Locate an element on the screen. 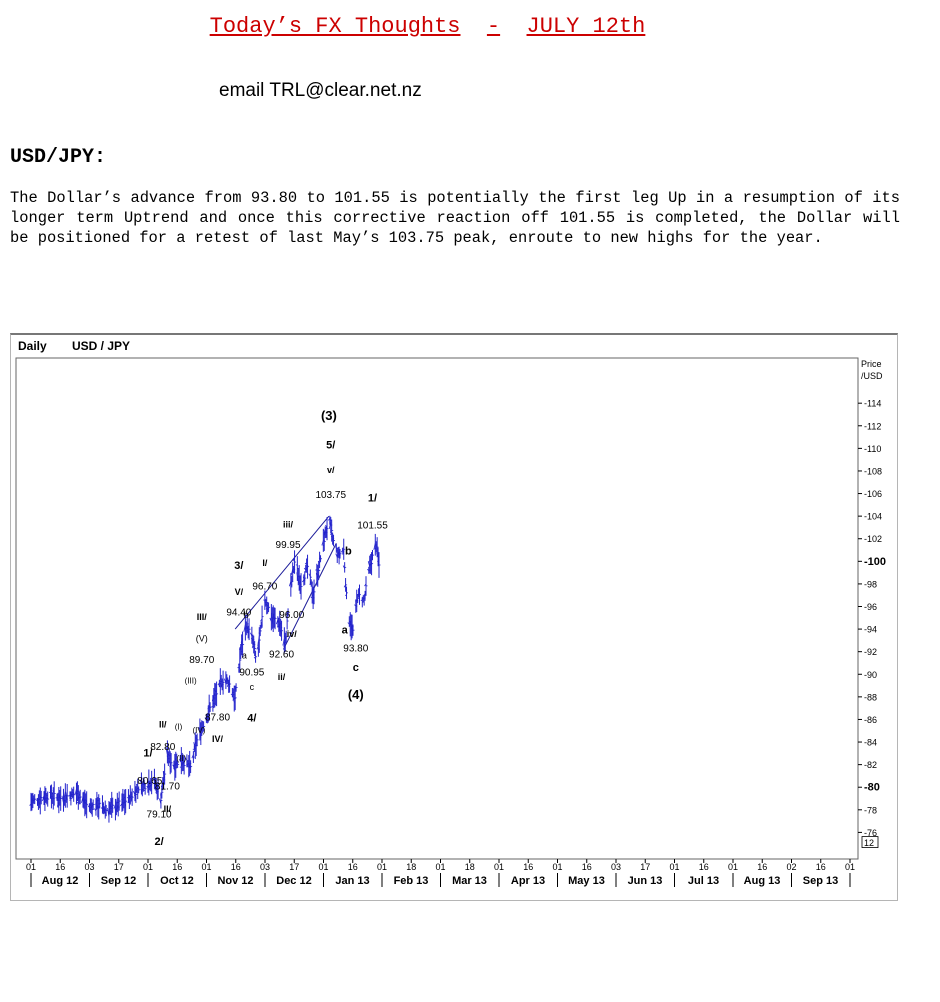 The width and height of the screenshot is (940, 1002). x-day-tick-label: 02 is located at coordinates (791, 867).